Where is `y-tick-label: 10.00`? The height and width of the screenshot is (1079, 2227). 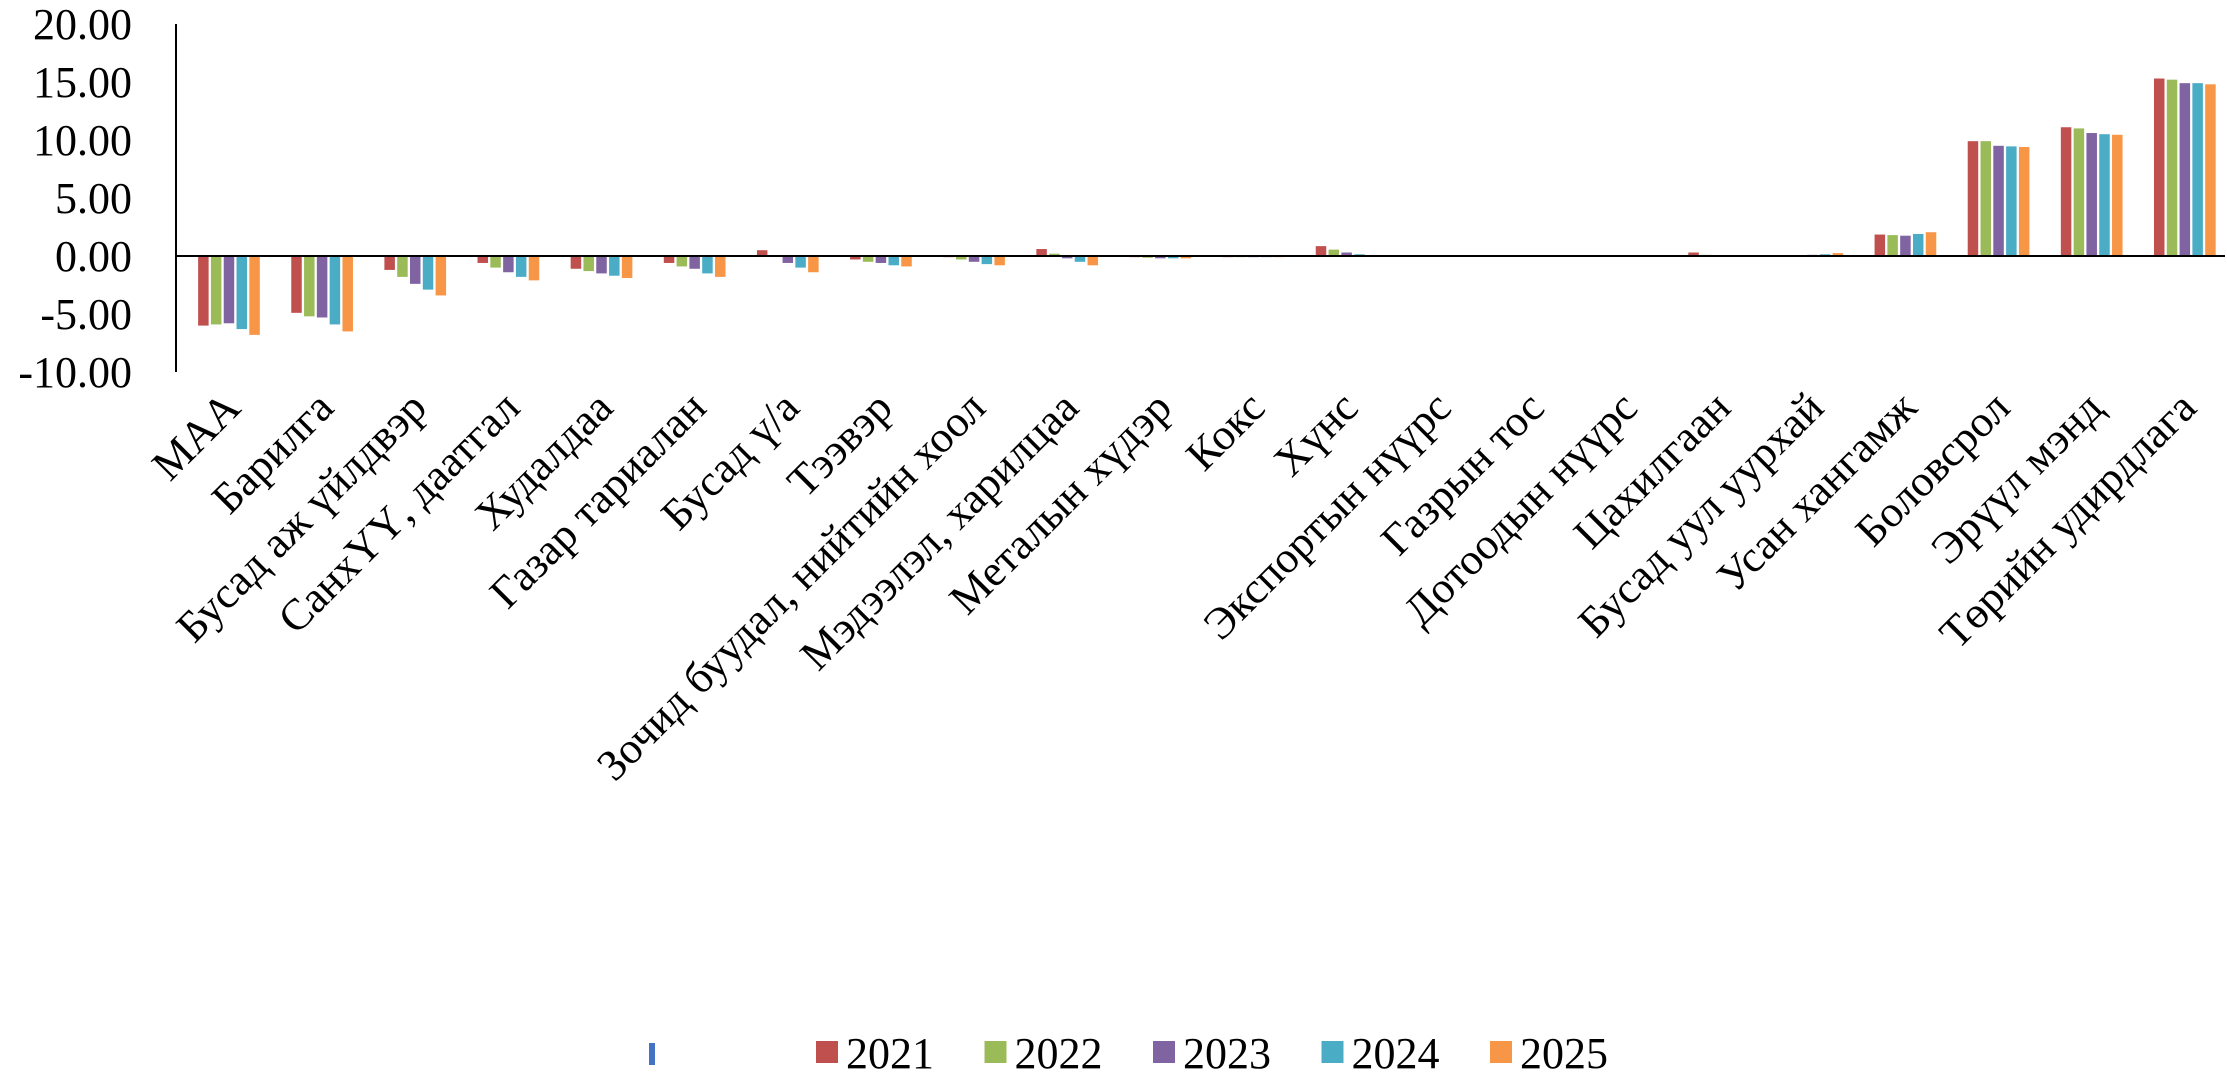
y-tick-label: 10.00 is located at coordinates (82, 140).